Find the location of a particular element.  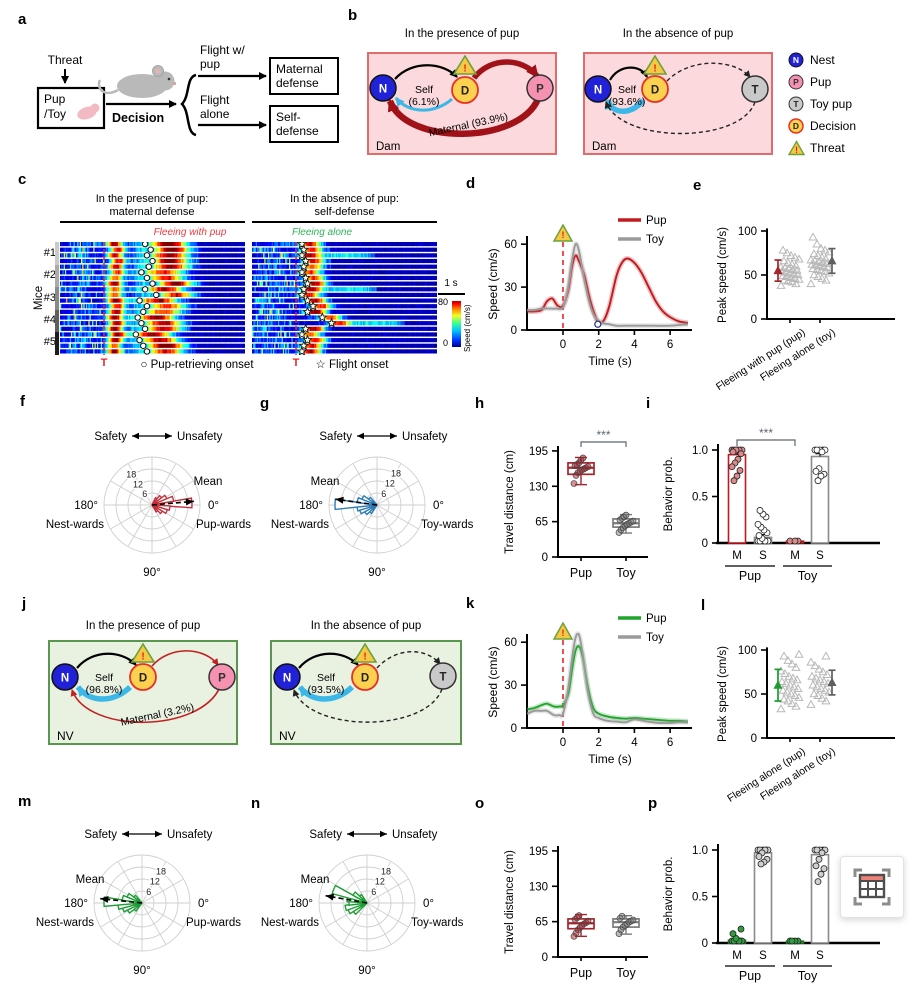

pup-illustration is located at coordinates (88, 111).